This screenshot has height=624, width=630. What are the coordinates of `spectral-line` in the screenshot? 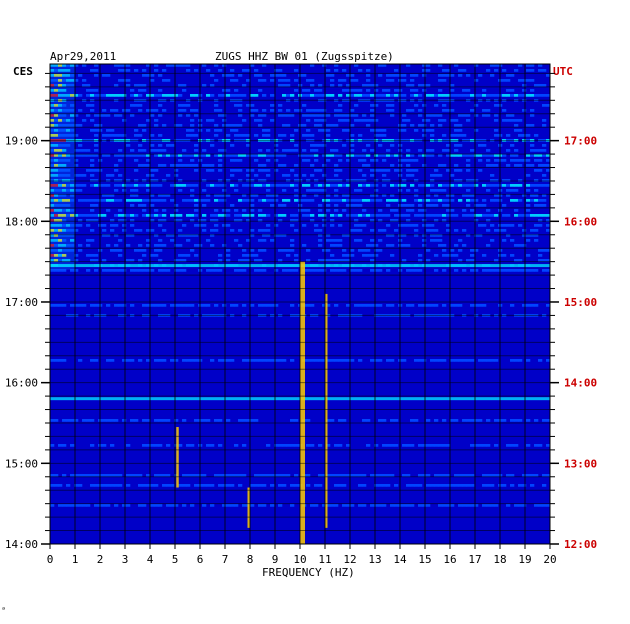 It's located at (248, 507).